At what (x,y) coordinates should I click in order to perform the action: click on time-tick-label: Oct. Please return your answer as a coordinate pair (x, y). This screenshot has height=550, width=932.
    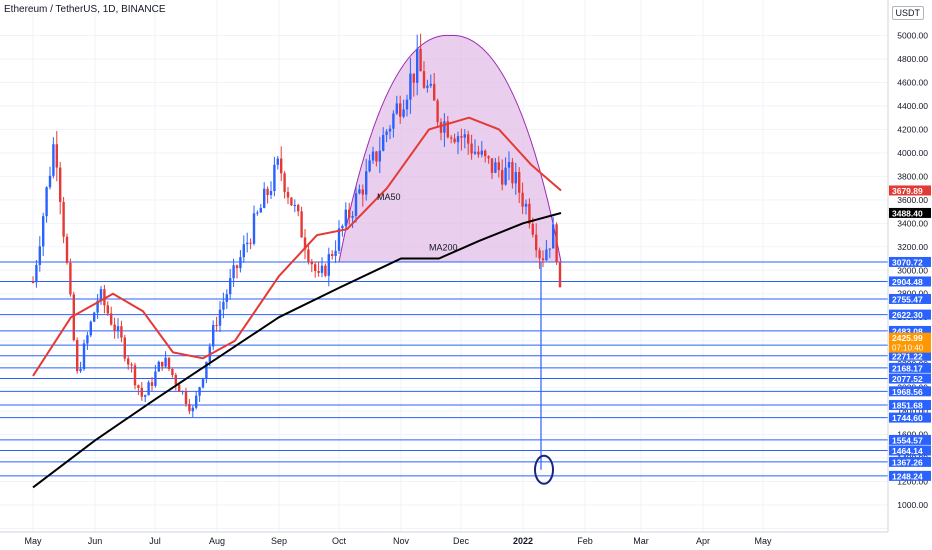
    Looking at the image, I should click on (339, 541).